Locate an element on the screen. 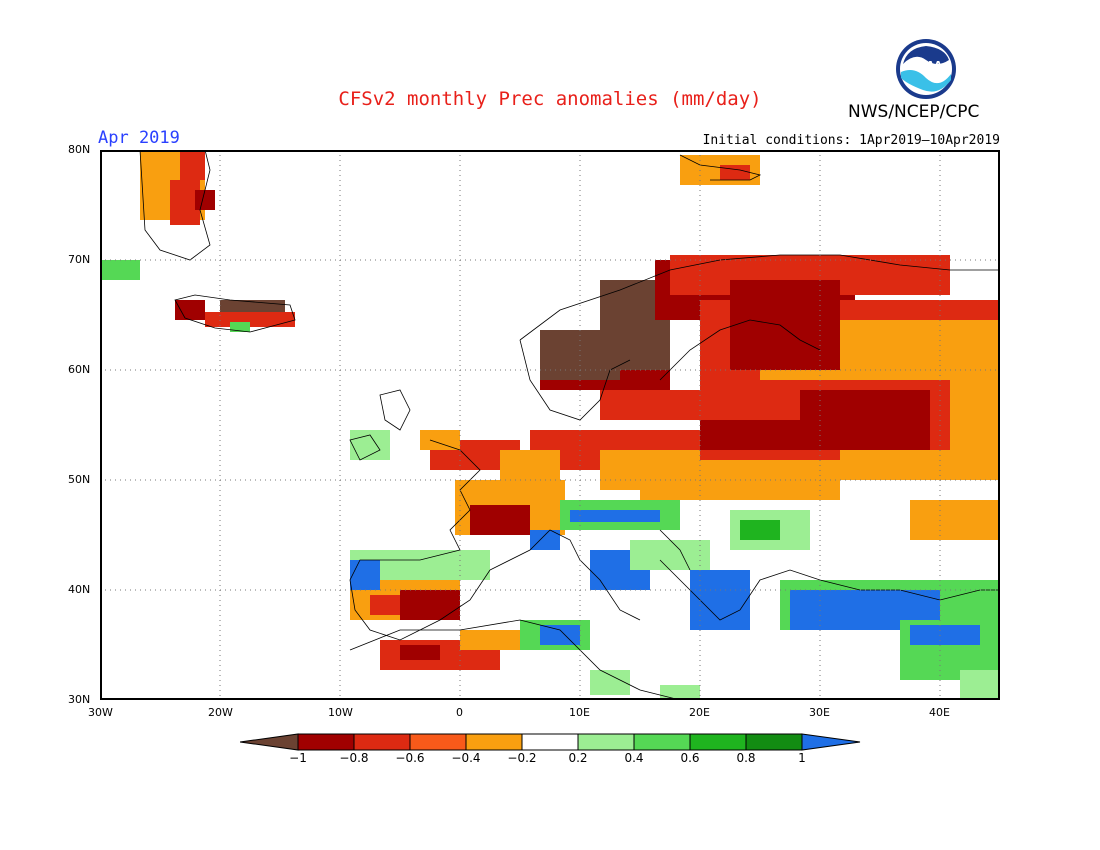  colorbar-label: −0.6 is located at coordinates (410, 758).